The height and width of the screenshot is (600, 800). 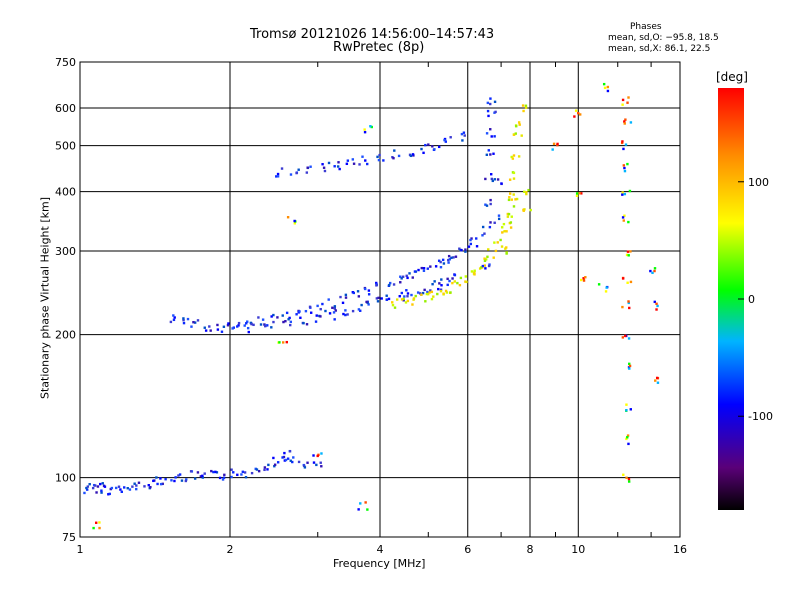 What do you see at coordinates (65, 62) in the screenshot?
I see `y-tick-label: 750` at bounding box center [65, 62].